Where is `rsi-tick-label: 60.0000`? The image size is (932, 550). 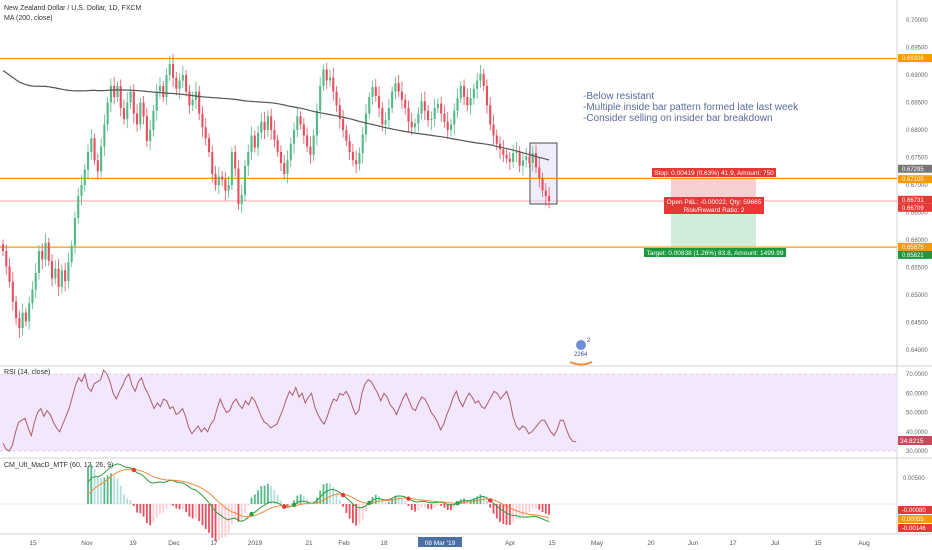
rsi-tick-label: 60.0000 is located at coordinates (917, 394).